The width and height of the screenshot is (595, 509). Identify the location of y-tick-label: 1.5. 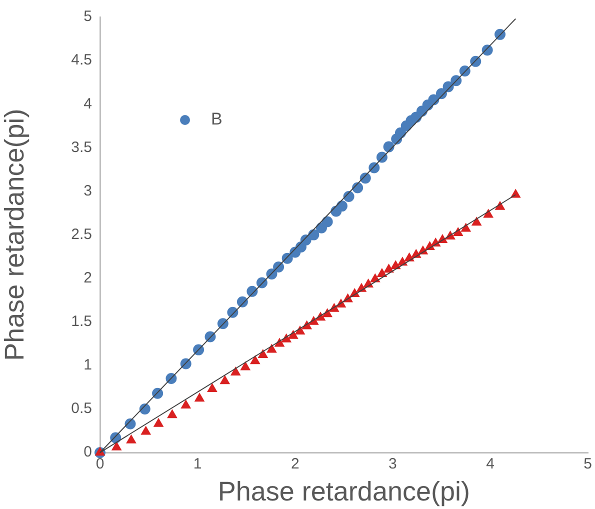
(81, 321).